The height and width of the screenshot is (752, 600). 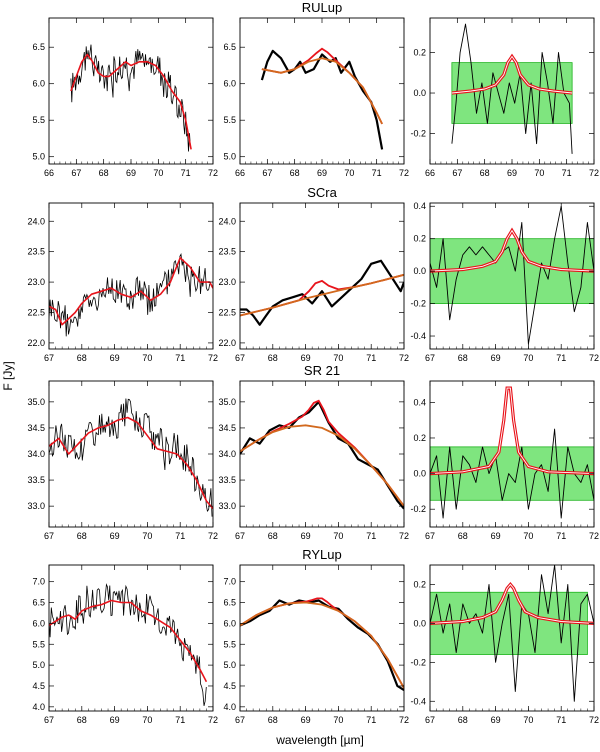 What do you see at coordinates (36, 454) in the screenshot?
I see `y-tick-label: 34.0` at bounding box center [36, 454].